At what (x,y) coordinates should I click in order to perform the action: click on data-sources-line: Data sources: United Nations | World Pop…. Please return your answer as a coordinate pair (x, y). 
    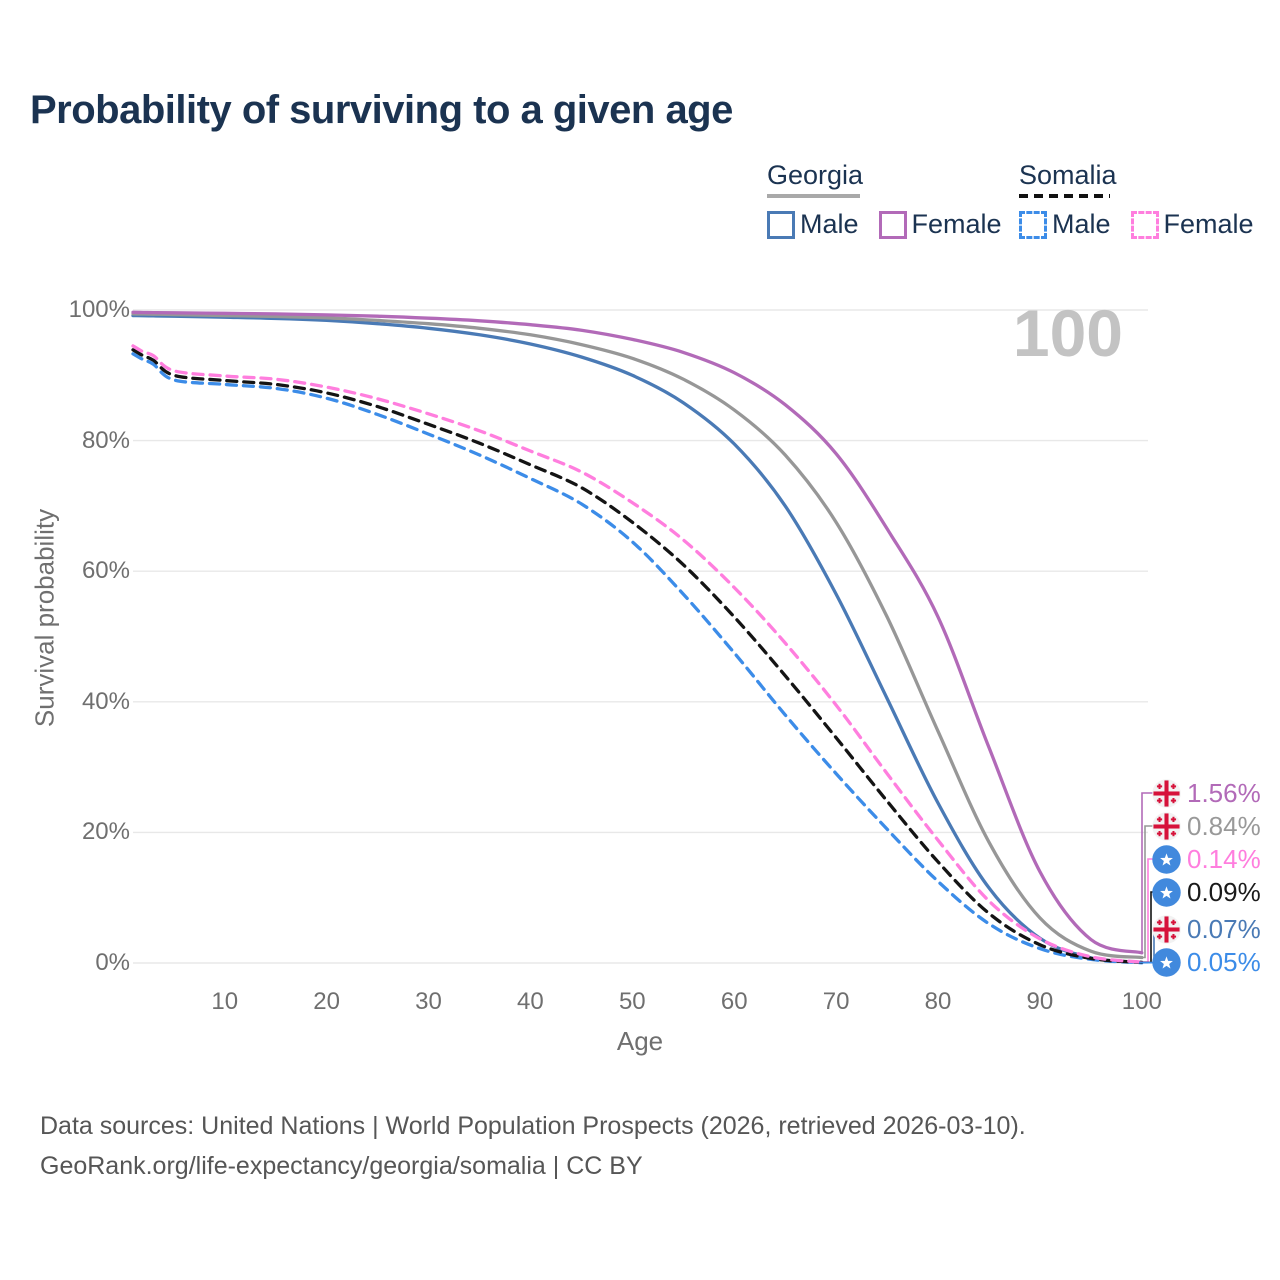
    Looking at the image, I should click on (533, 1126).